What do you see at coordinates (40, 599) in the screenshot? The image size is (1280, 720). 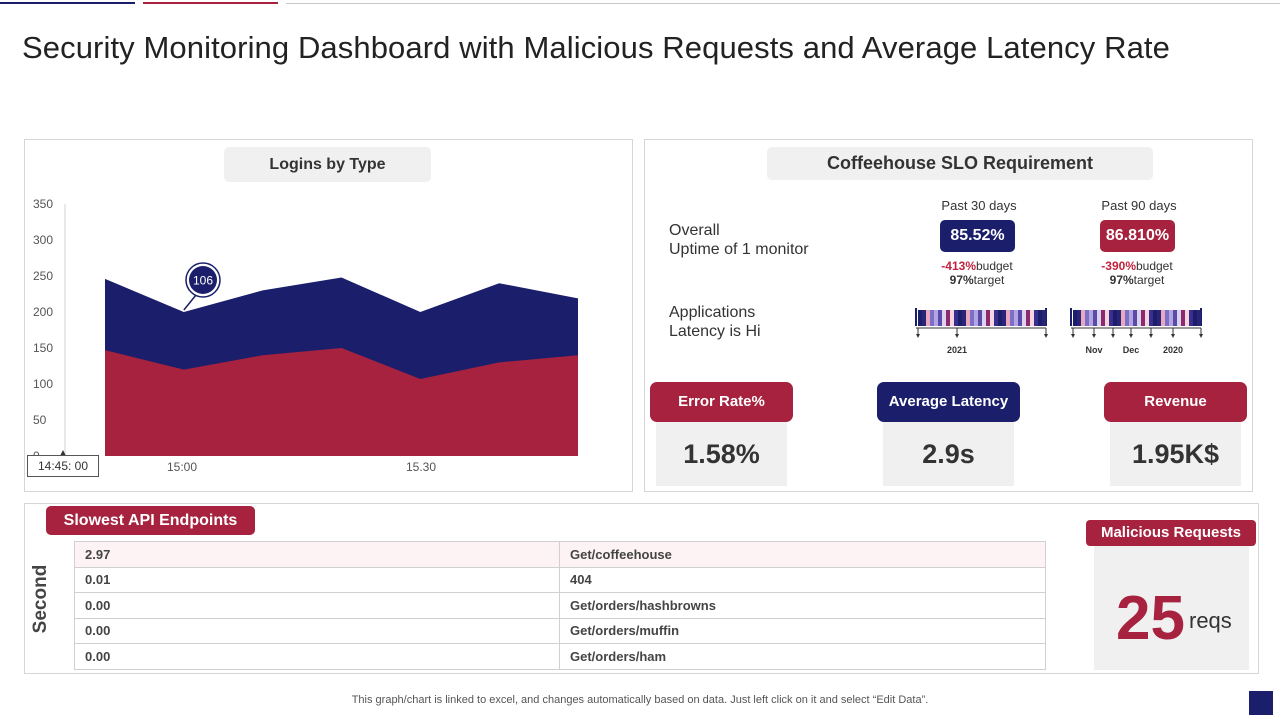 I see `seconds-axis-label: Second` at bounding box center [40, 599].